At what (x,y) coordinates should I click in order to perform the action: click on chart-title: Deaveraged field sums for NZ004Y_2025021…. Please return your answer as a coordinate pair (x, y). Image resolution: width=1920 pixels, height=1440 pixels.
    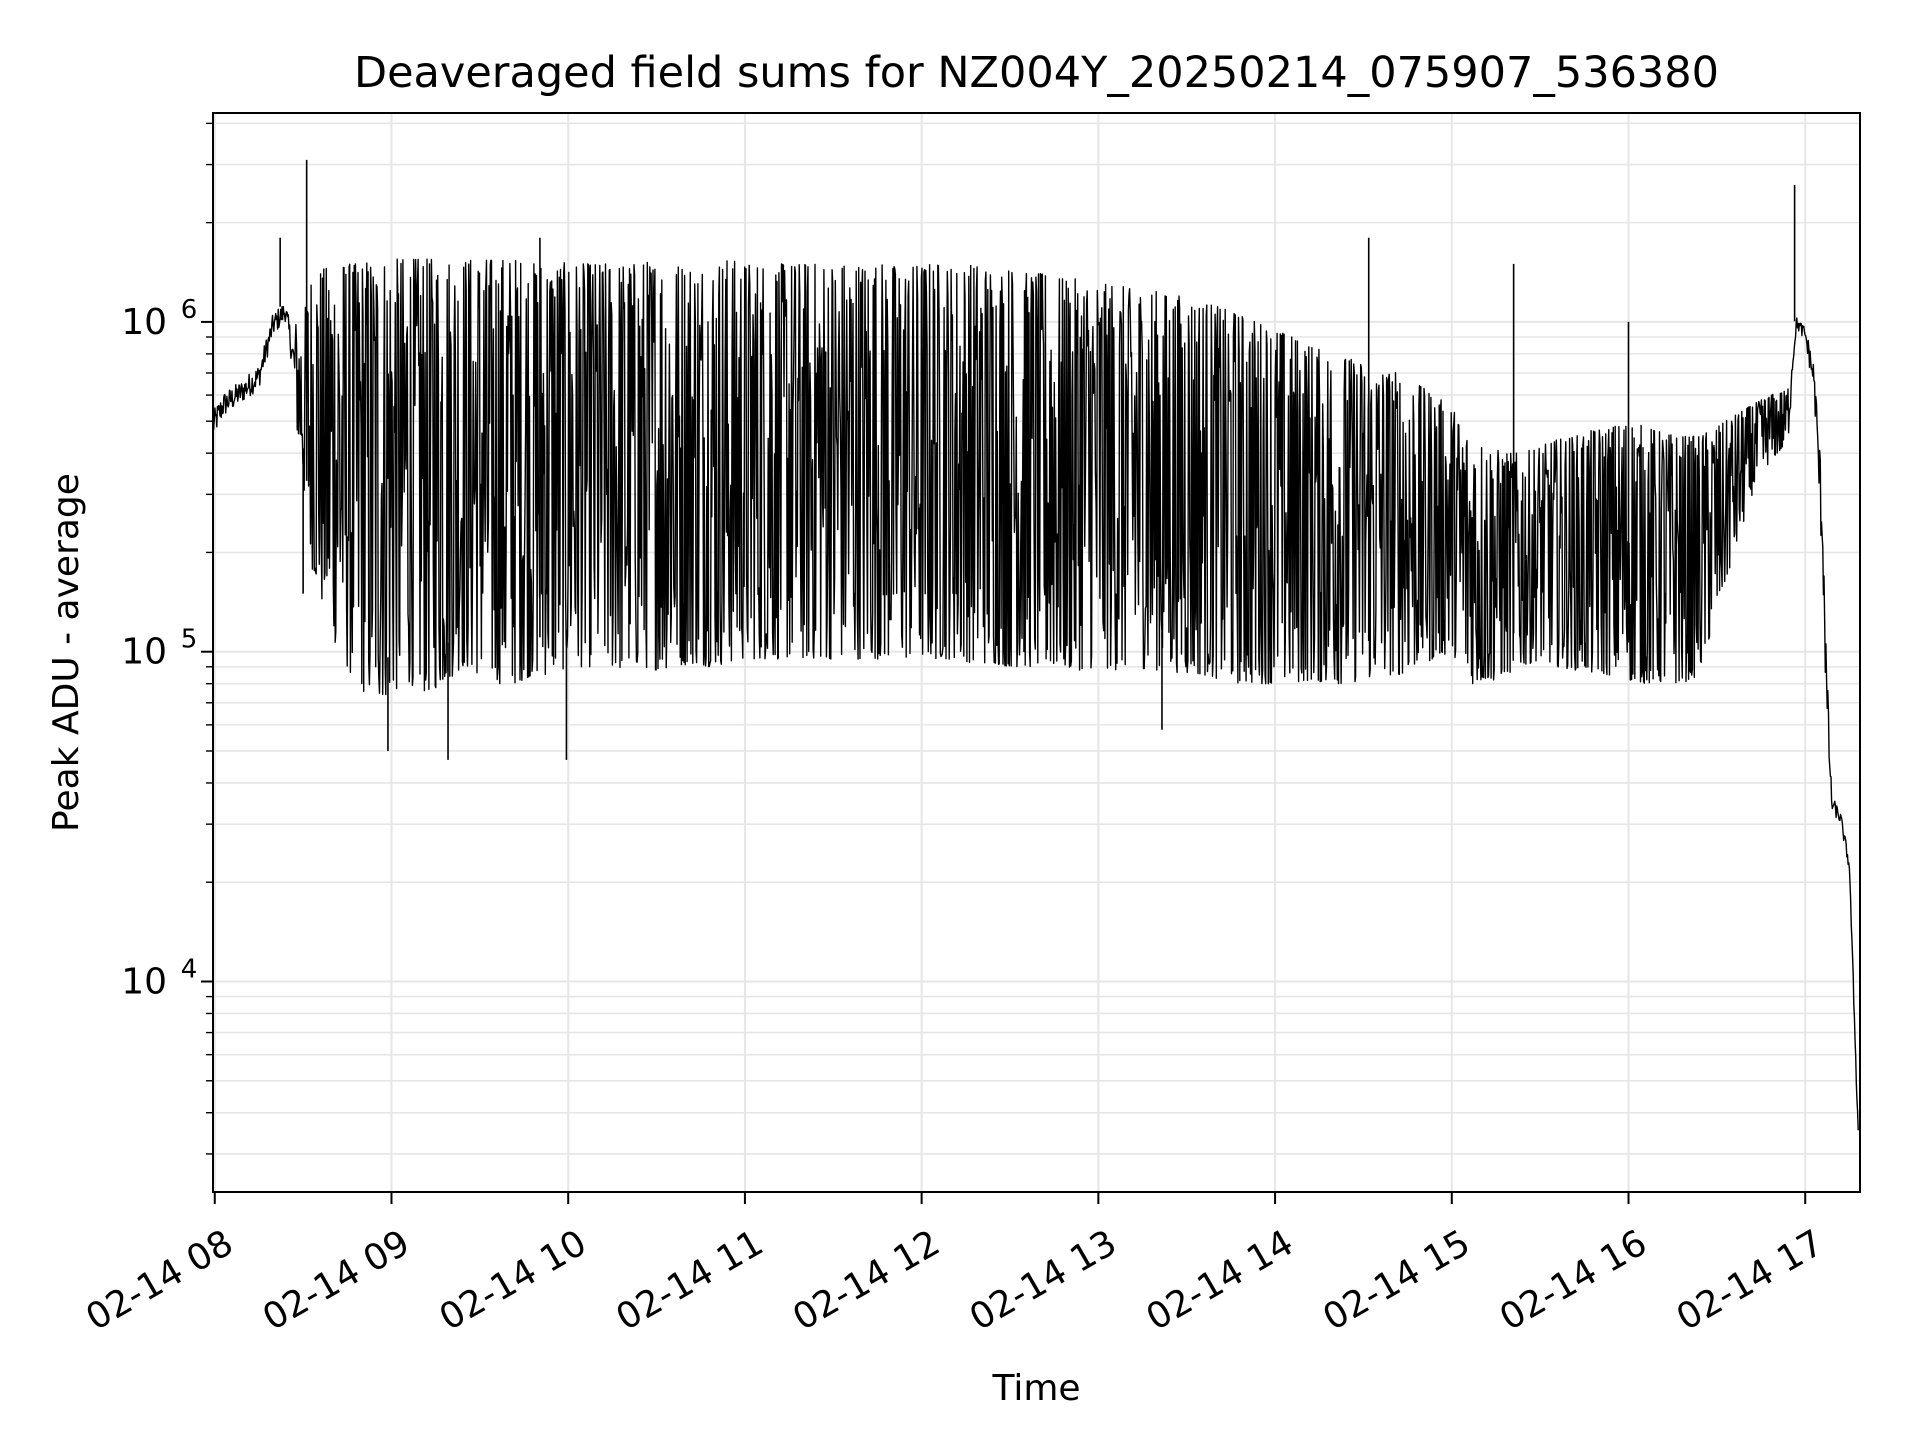
    Looking at the image, I should click on (1036, 73).